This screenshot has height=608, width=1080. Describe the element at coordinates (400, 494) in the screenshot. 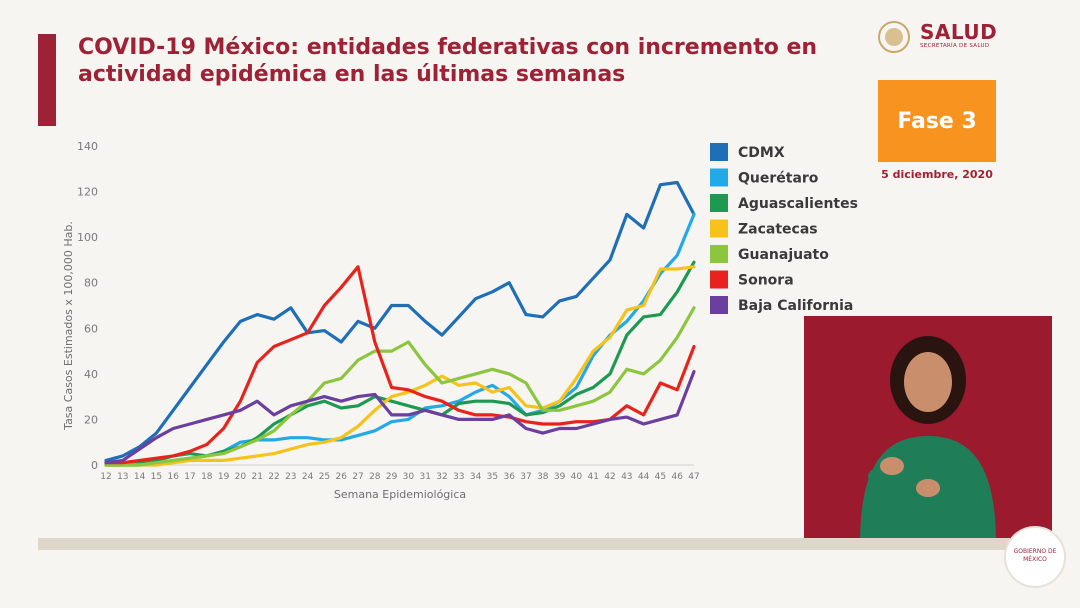

I see `x-axis-title: Semana Epidemiológica` at that location.